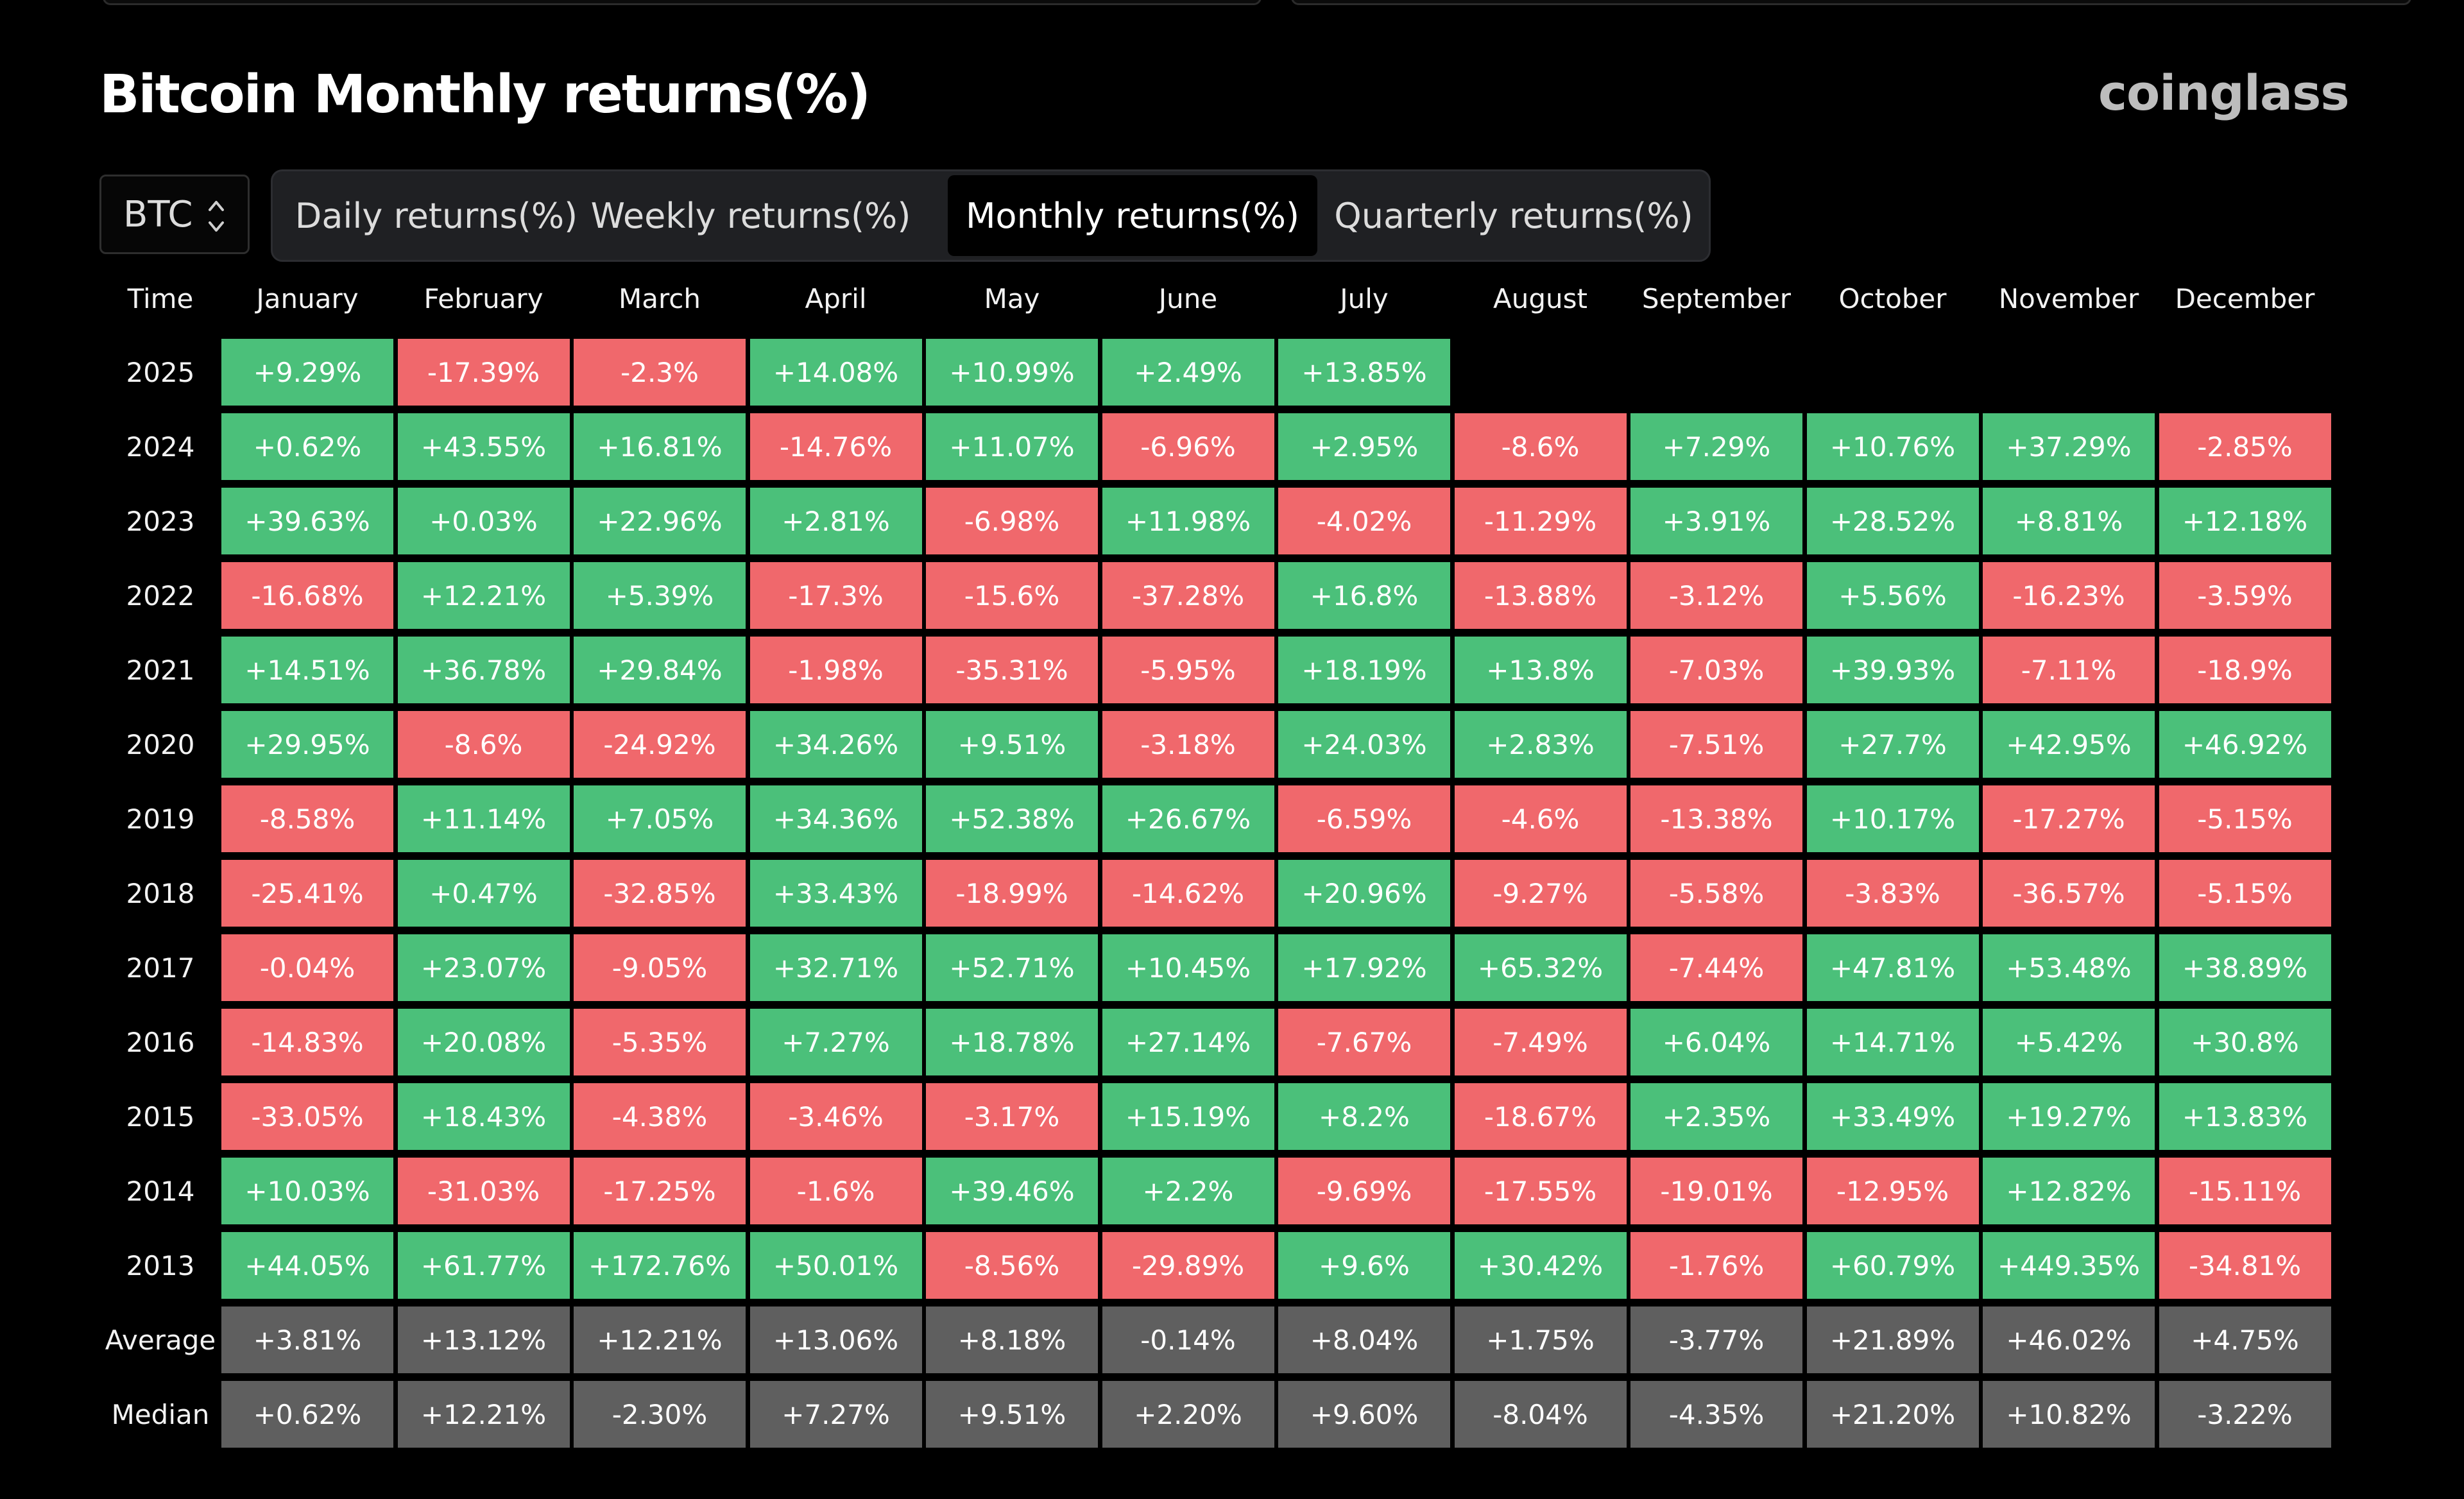 This screenshot has height=1499, width=2464. Describe the element at coordinates (660, 521) in the screenshot. I see `heatmap-cell: +22.96%` at that location.